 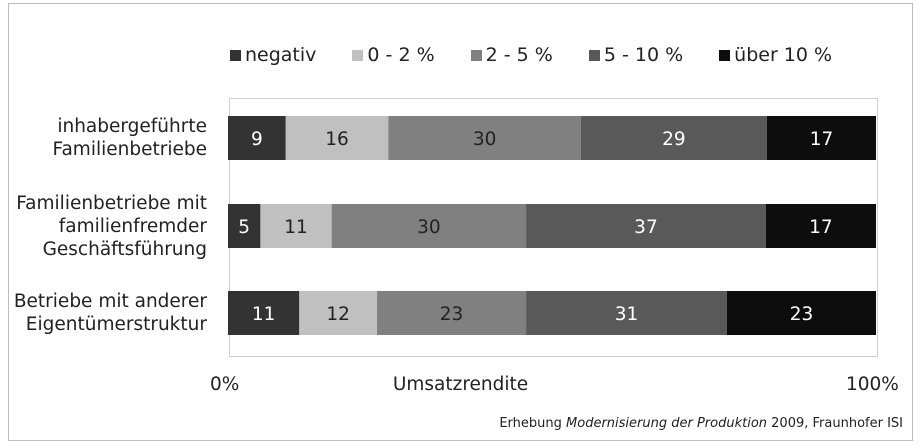 I want to click on category-label-line: Betriebe mit anderer, so click(x=110, y=301).